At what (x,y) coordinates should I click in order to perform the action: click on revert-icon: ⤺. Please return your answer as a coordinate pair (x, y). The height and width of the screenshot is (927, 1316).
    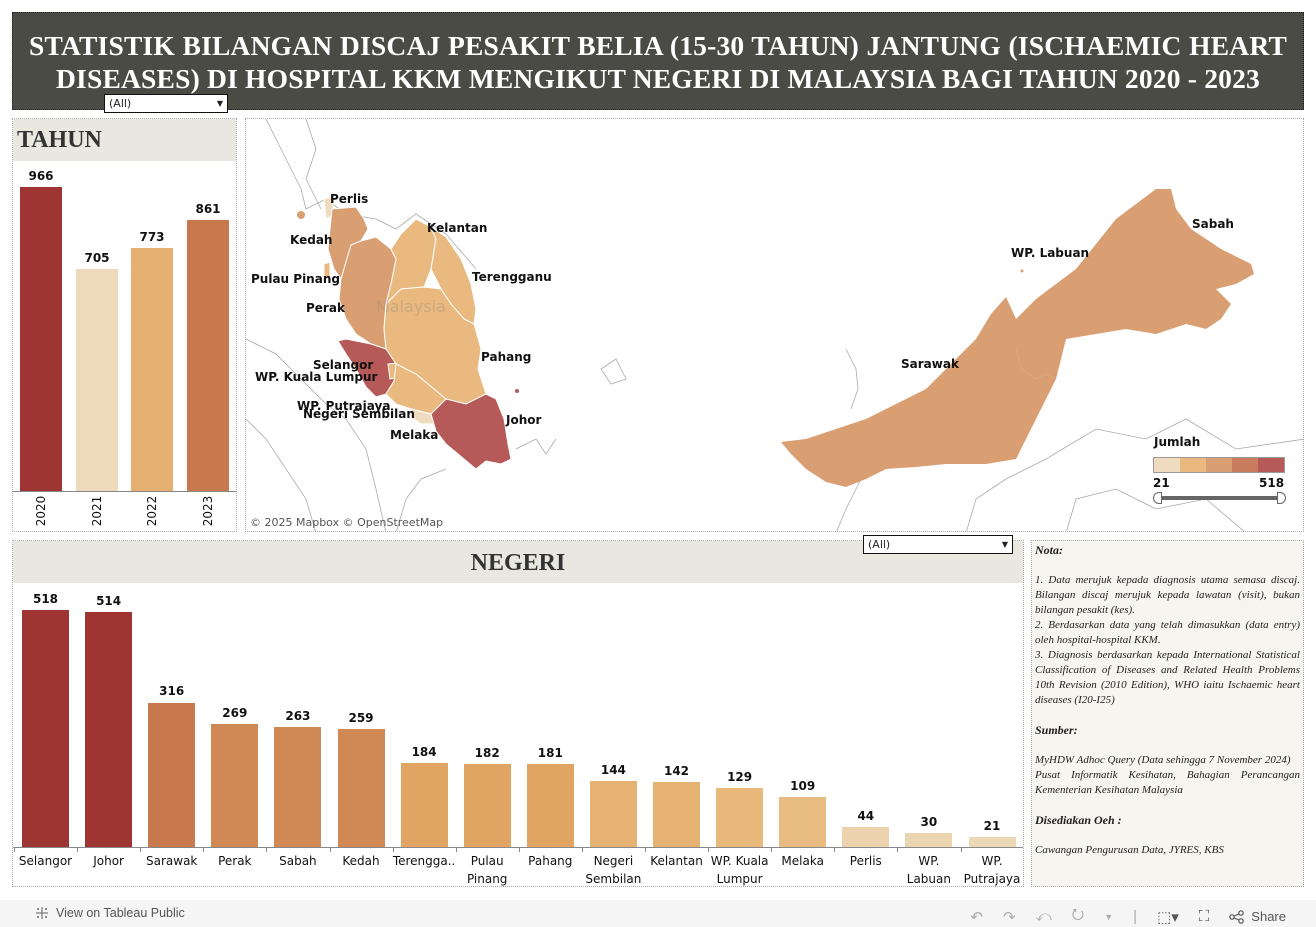
    Looking at the image, I should click on (1043, 916).